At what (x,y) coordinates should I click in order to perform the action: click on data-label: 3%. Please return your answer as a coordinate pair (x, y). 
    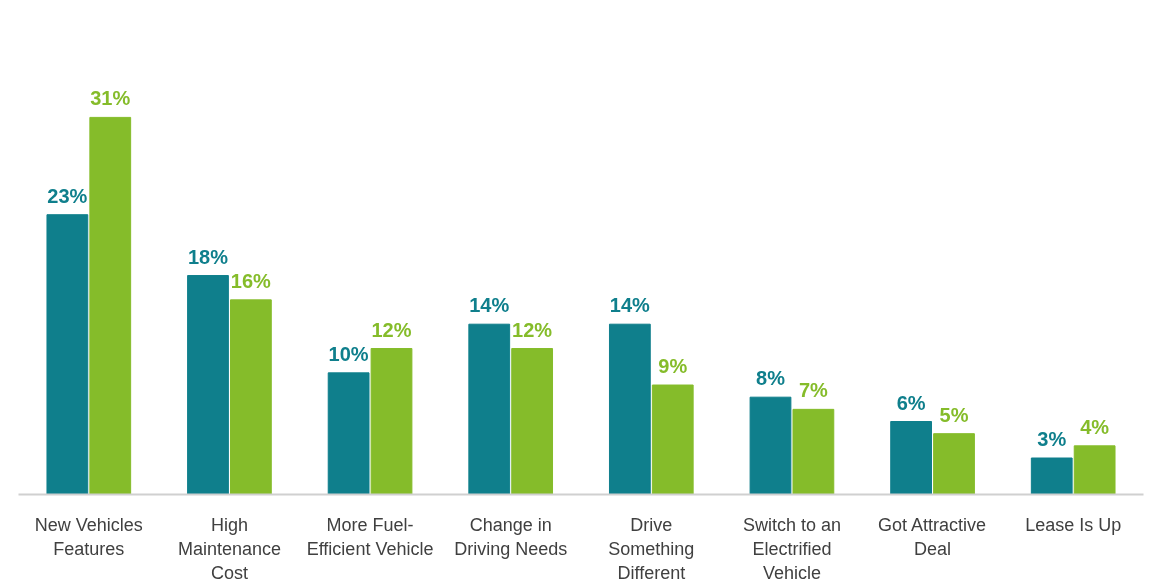
    Looking at the image, I should click on (1052, 439).